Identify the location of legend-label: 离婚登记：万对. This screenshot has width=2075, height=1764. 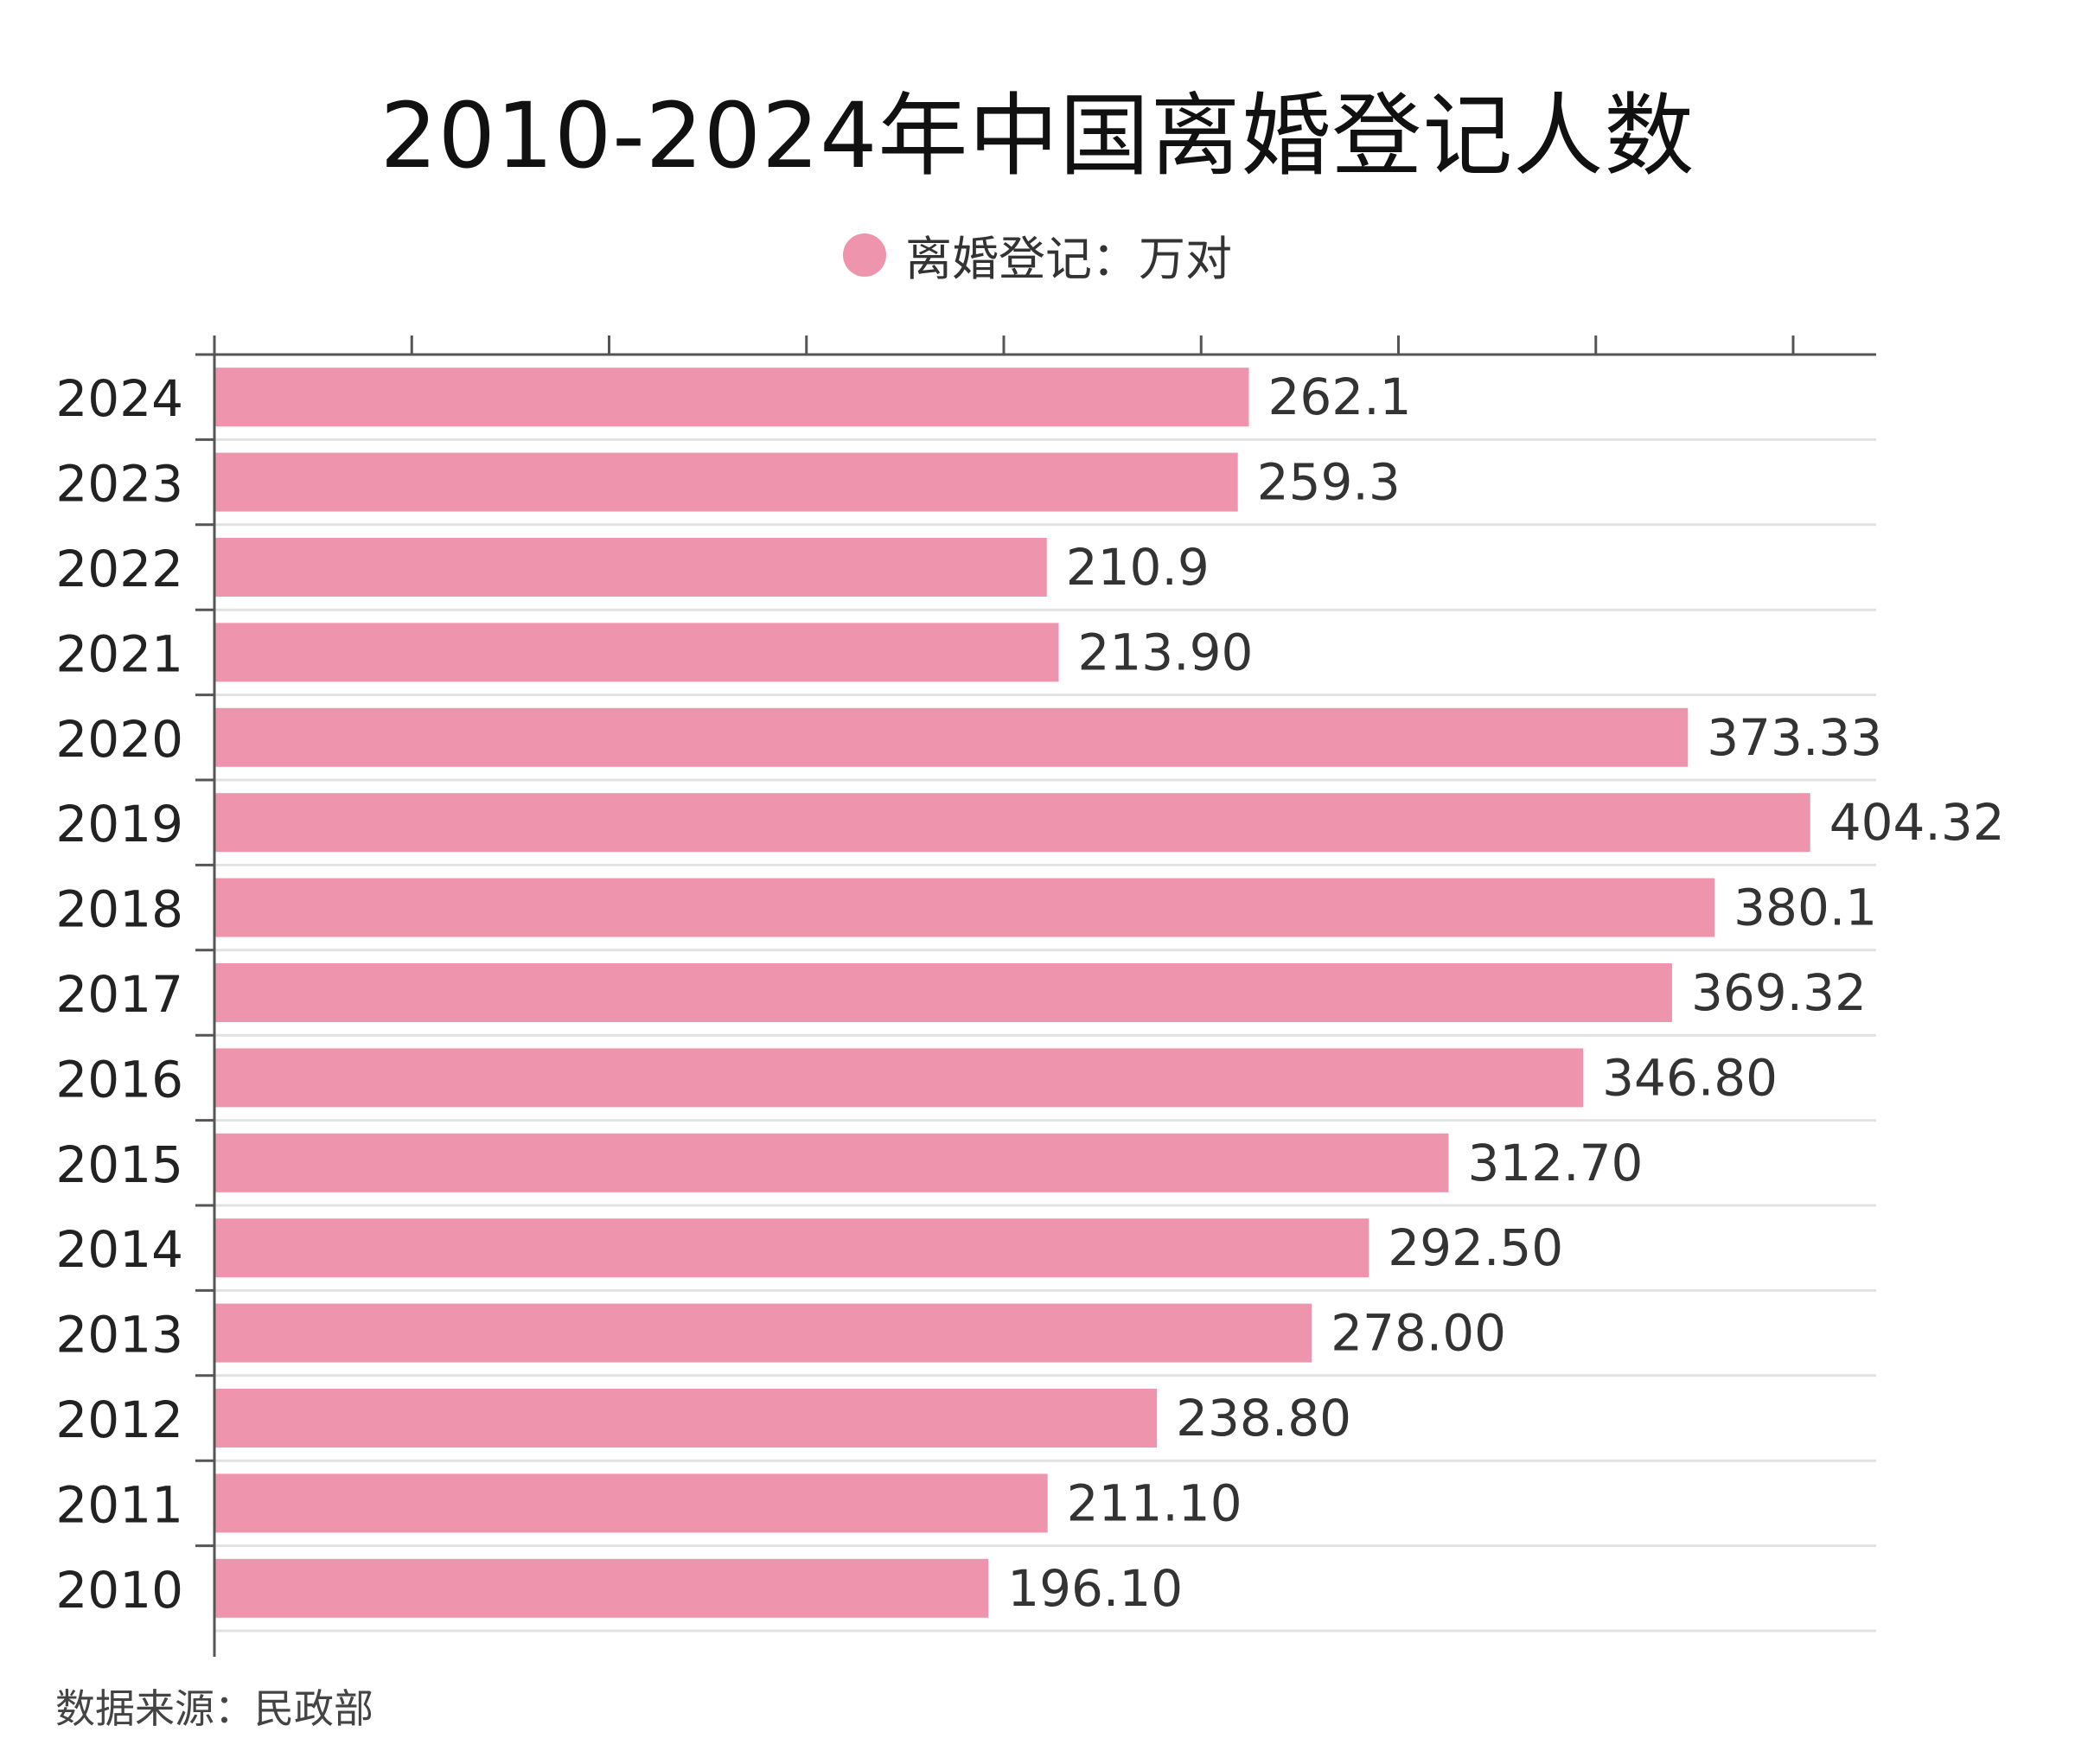
(1068, 259).